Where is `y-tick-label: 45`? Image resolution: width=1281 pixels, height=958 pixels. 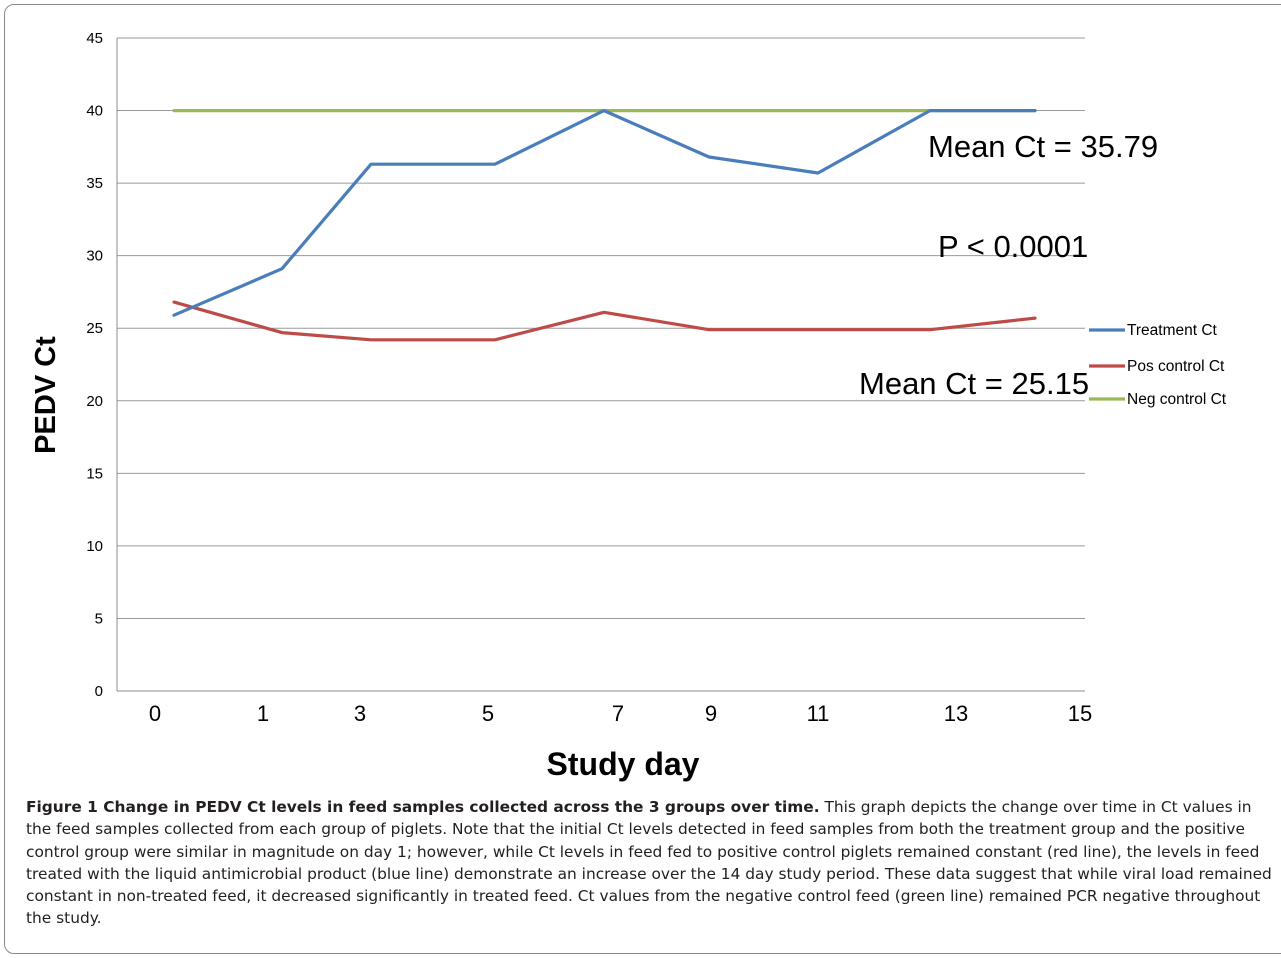 y-tick-label: 45 is located at coordinates (94, 38).